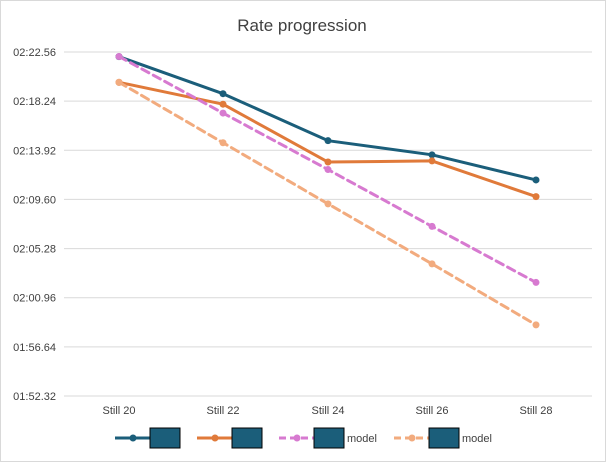 The height and width of the screenshot is (462, 606). I want to click on x-tick-label: Still 24, so click(327, 411).